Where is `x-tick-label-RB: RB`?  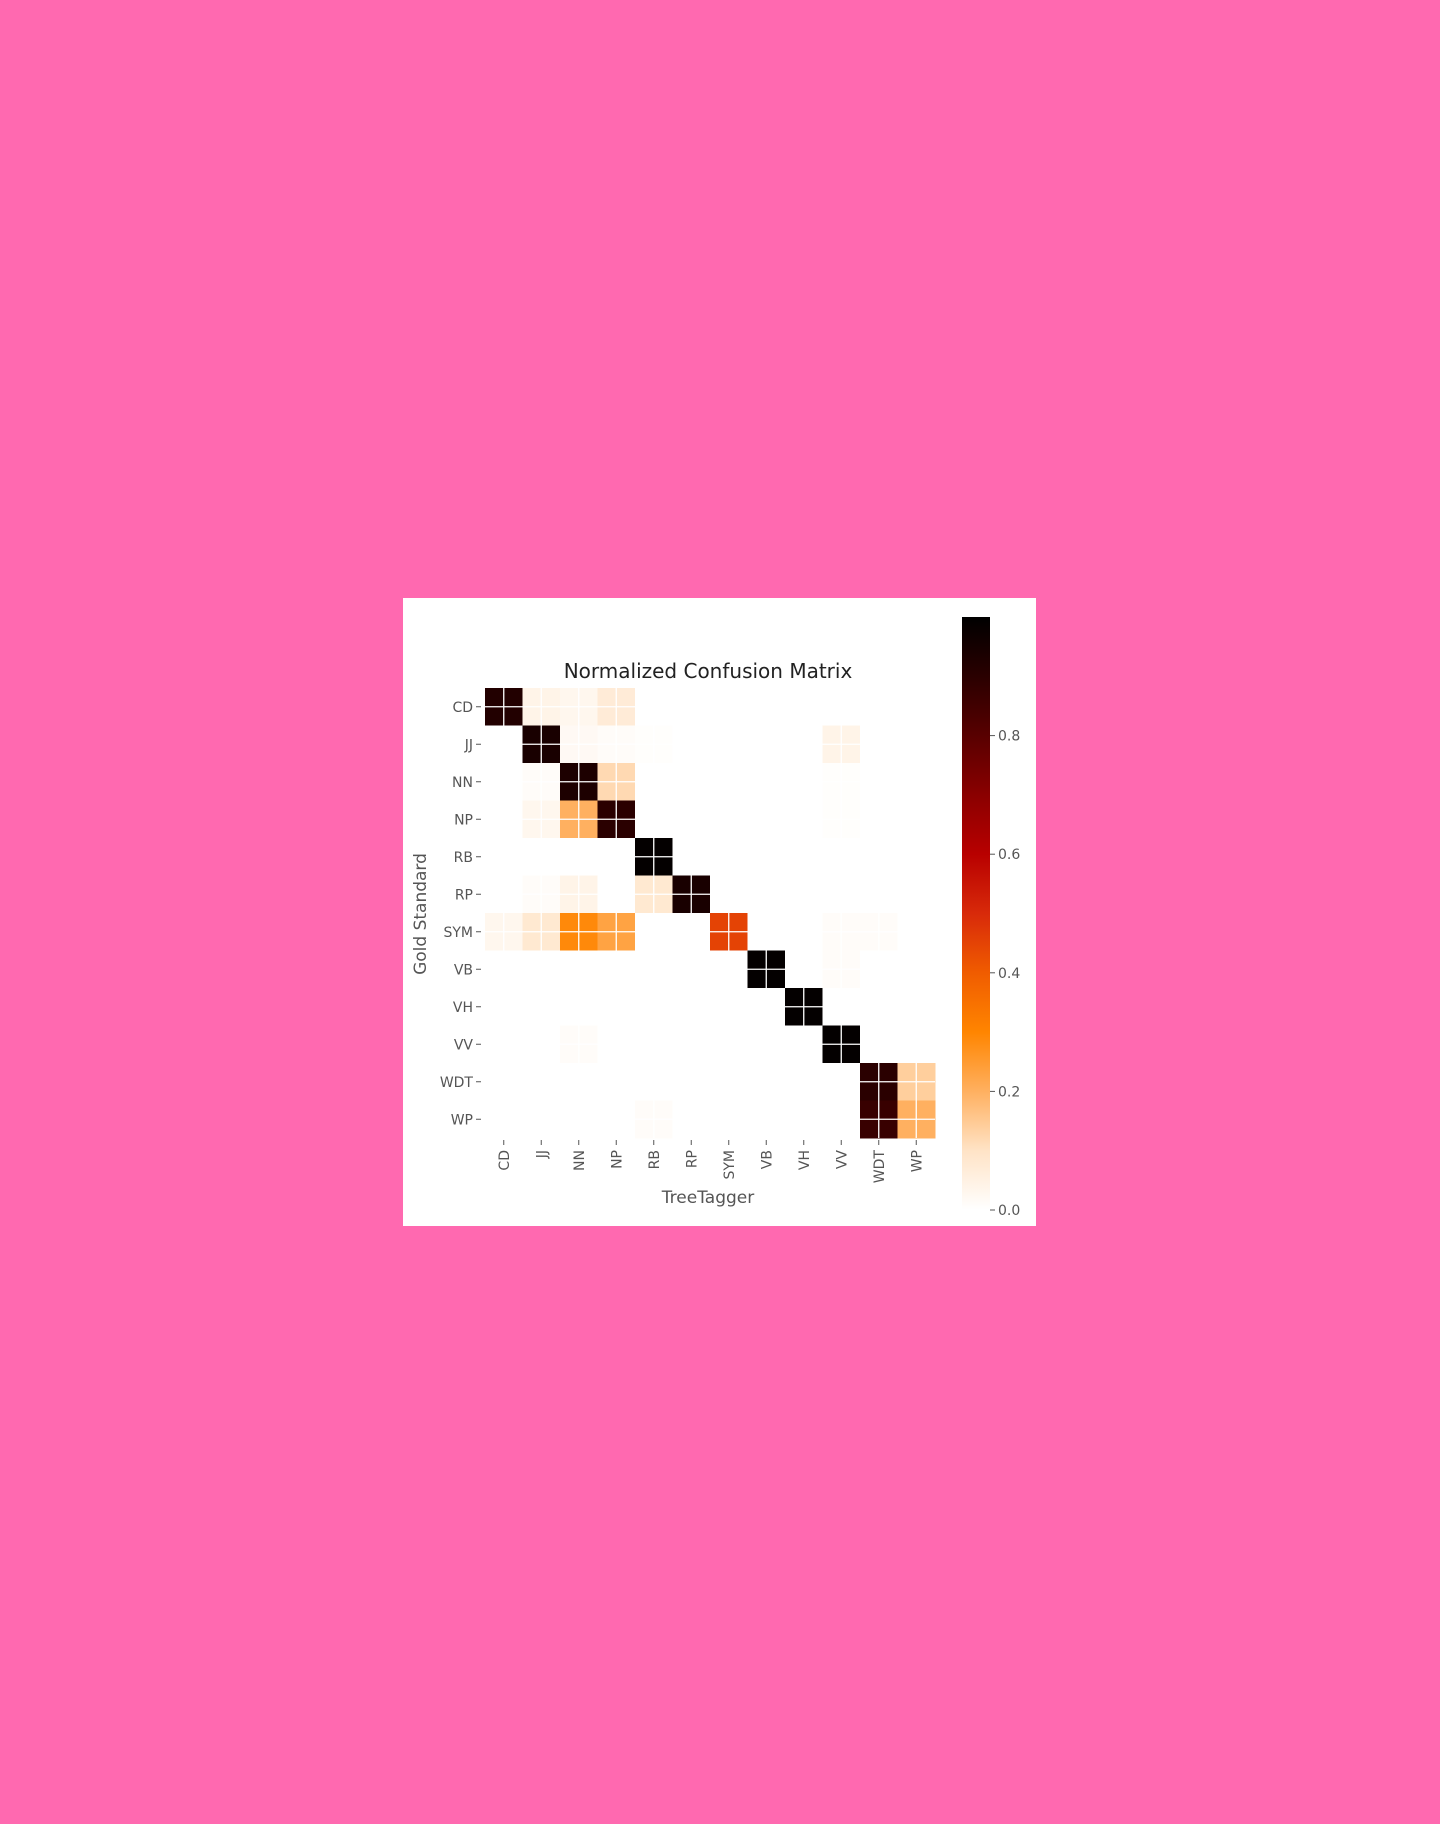
x-tick-label-RB: RB is located at coordinates (655, 1159).